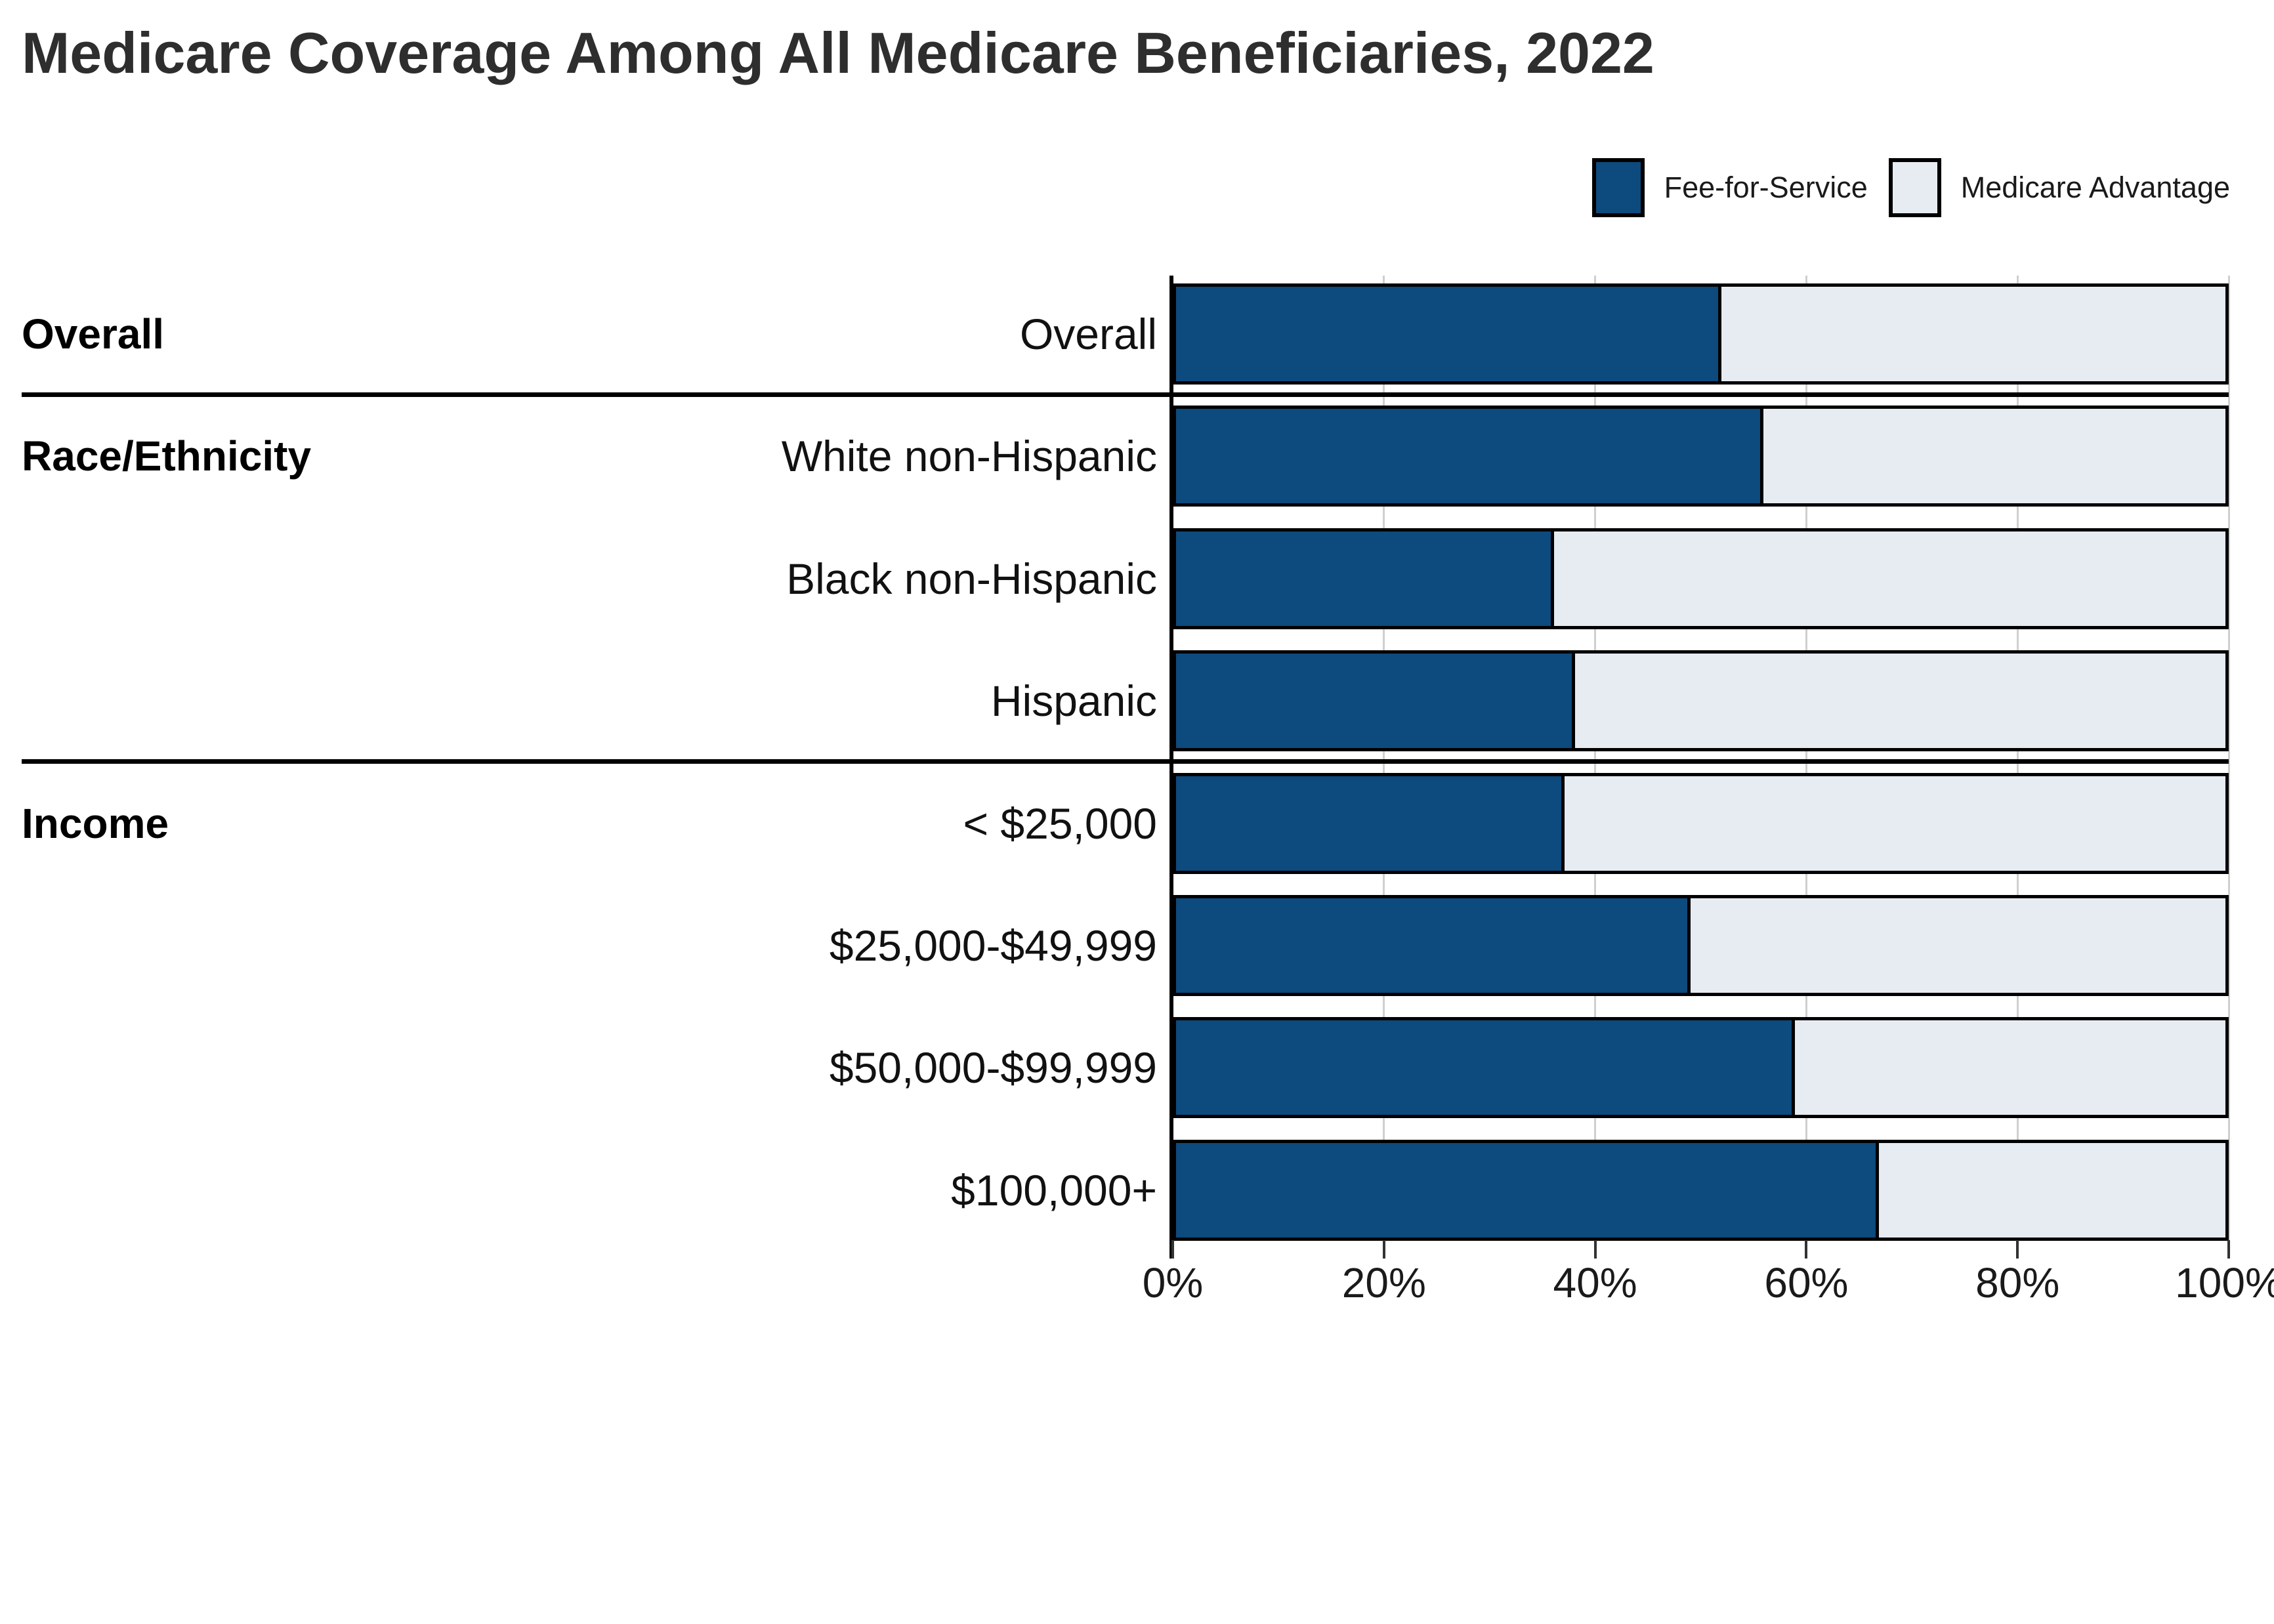 This screenshot has height=1624, width=2274. Describe the element at coordinates (993, 945) in the screenshot. I see `row-label: $25,000-$49,999` at that location.